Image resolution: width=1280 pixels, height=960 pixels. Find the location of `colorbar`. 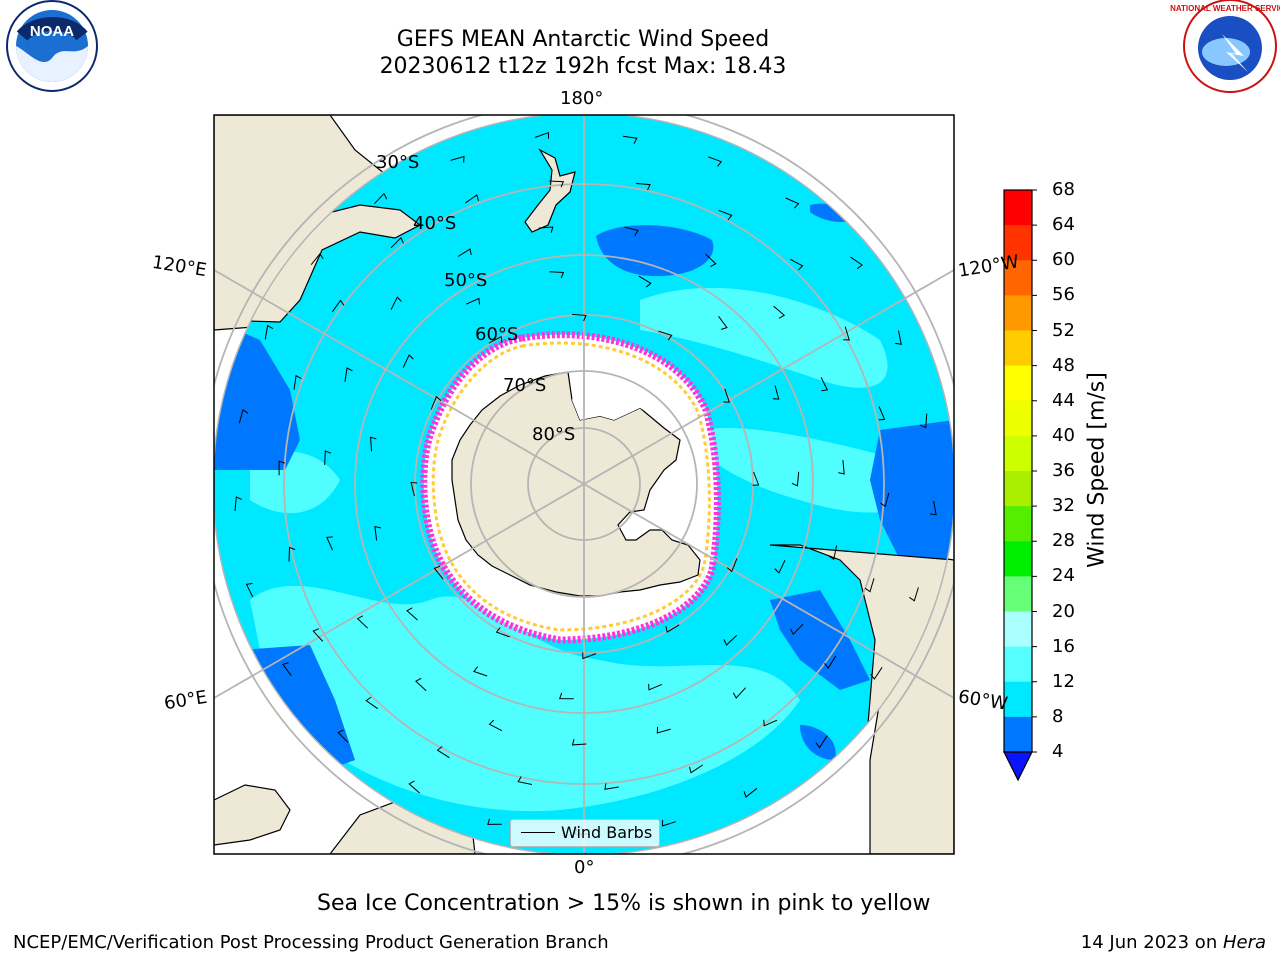

colorbar is located at coordinates (1020, 485).